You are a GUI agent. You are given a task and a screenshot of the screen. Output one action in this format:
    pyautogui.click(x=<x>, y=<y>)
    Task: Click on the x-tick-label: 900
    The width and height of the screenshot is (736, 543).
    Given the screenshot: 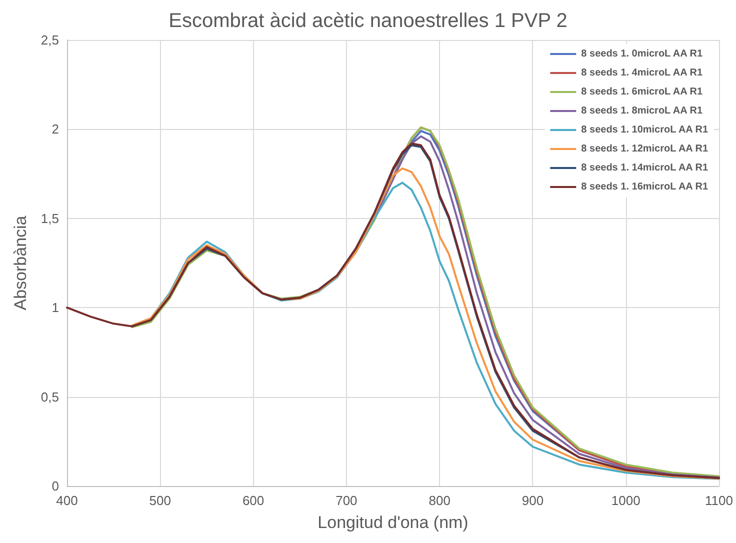 What is the action you would take?
    pyautogui.click(x=533, y=500)
    